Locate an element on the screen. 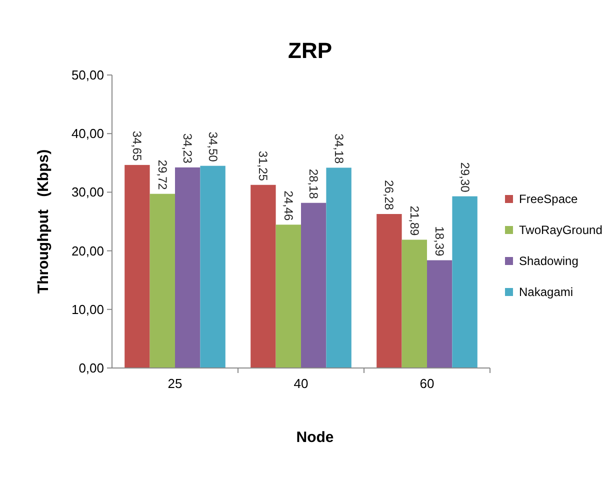 The width and height of the screenshot is (616, 477). data-label: 28,18 is located at coordinates (313, 184).